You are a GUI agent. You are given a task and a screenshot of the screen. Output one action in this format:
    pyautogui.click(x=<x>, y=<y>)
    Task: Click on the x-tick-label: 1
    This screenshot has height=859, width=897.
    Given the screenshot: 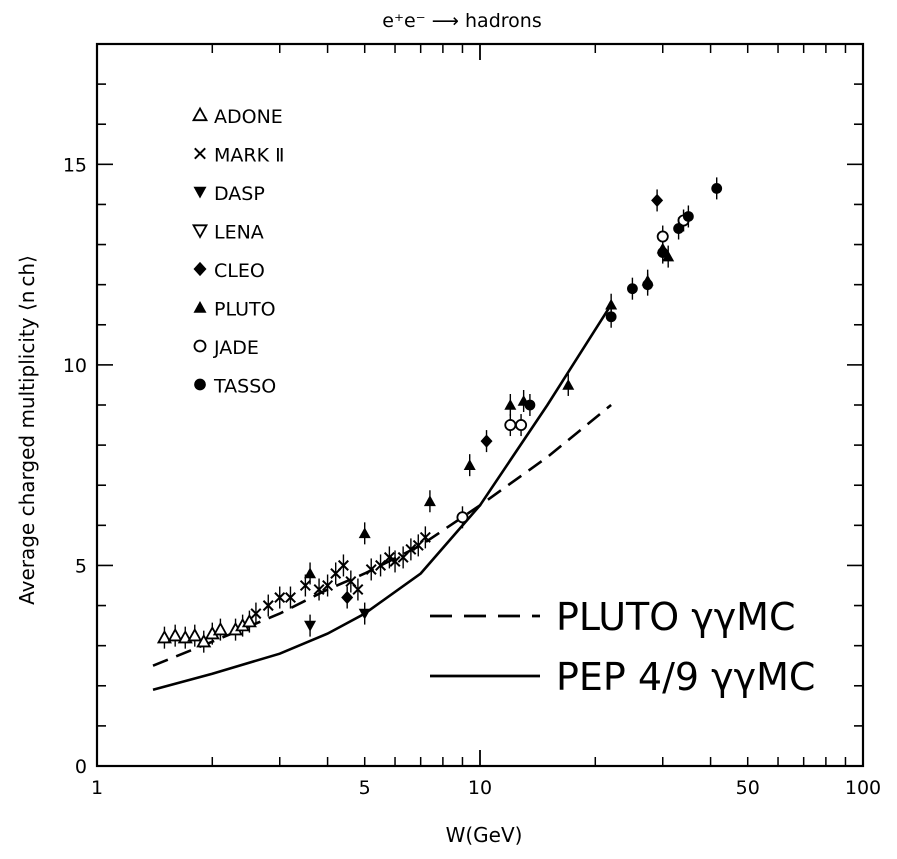 What is the action you would take?
    pyautogui.click(x=97, y=788)
    